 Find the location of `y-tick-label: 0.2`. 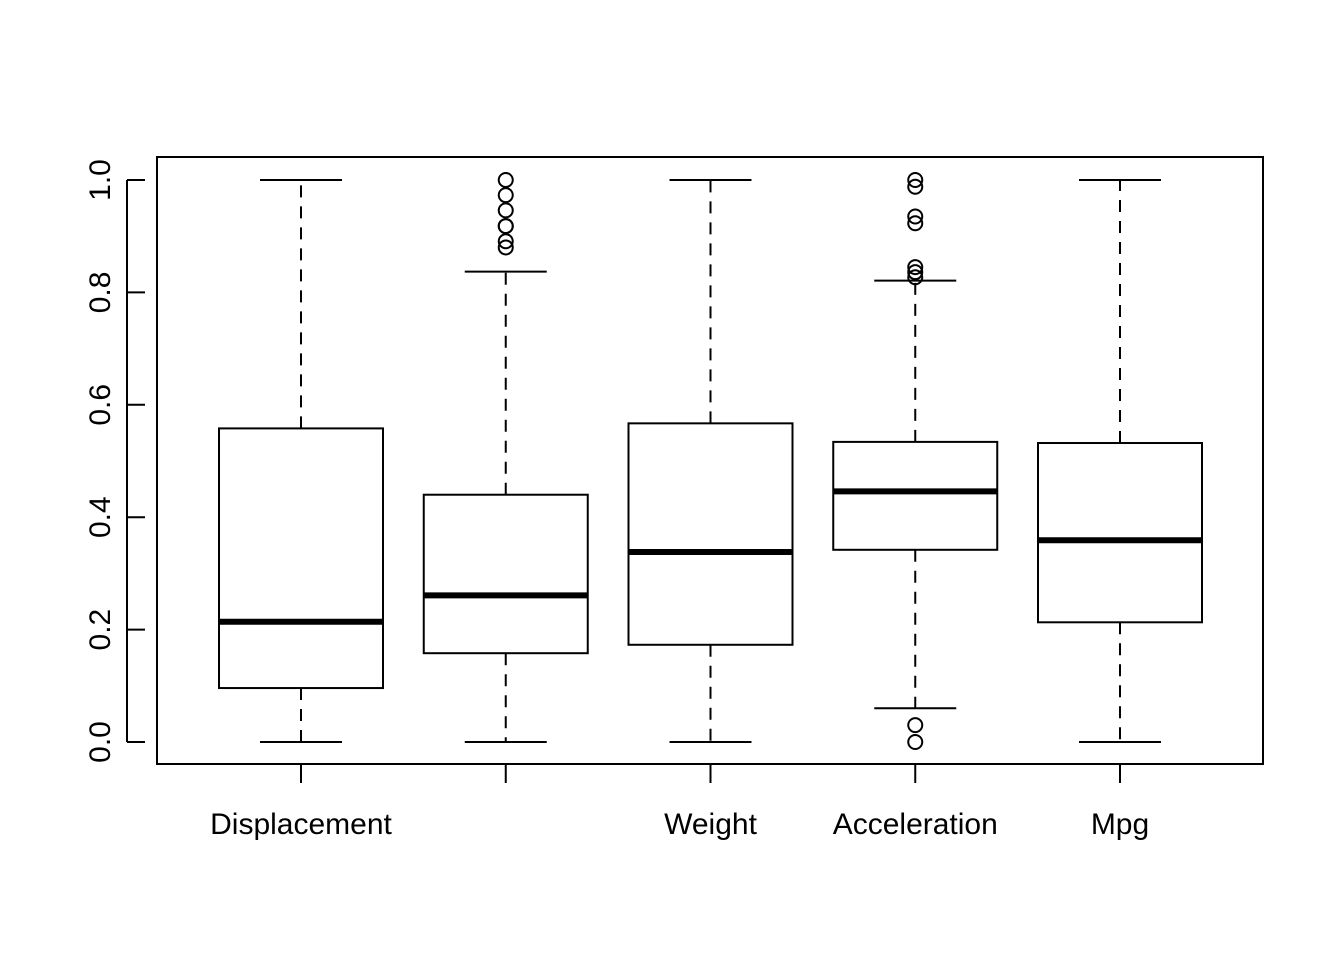

y-tick-label: 0.2 is located at coordinates (100, 630).